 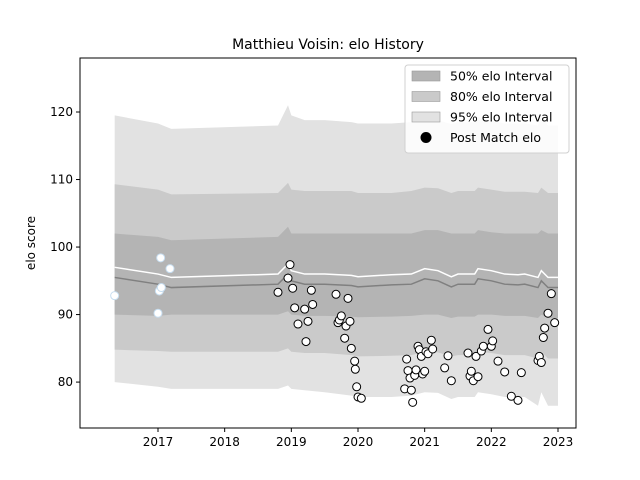 What do you see at coordinates (328, 45) in the screenshot?
I see `chart-title: Matthieu Voisin: elo History` at bounding box center [328, 45].